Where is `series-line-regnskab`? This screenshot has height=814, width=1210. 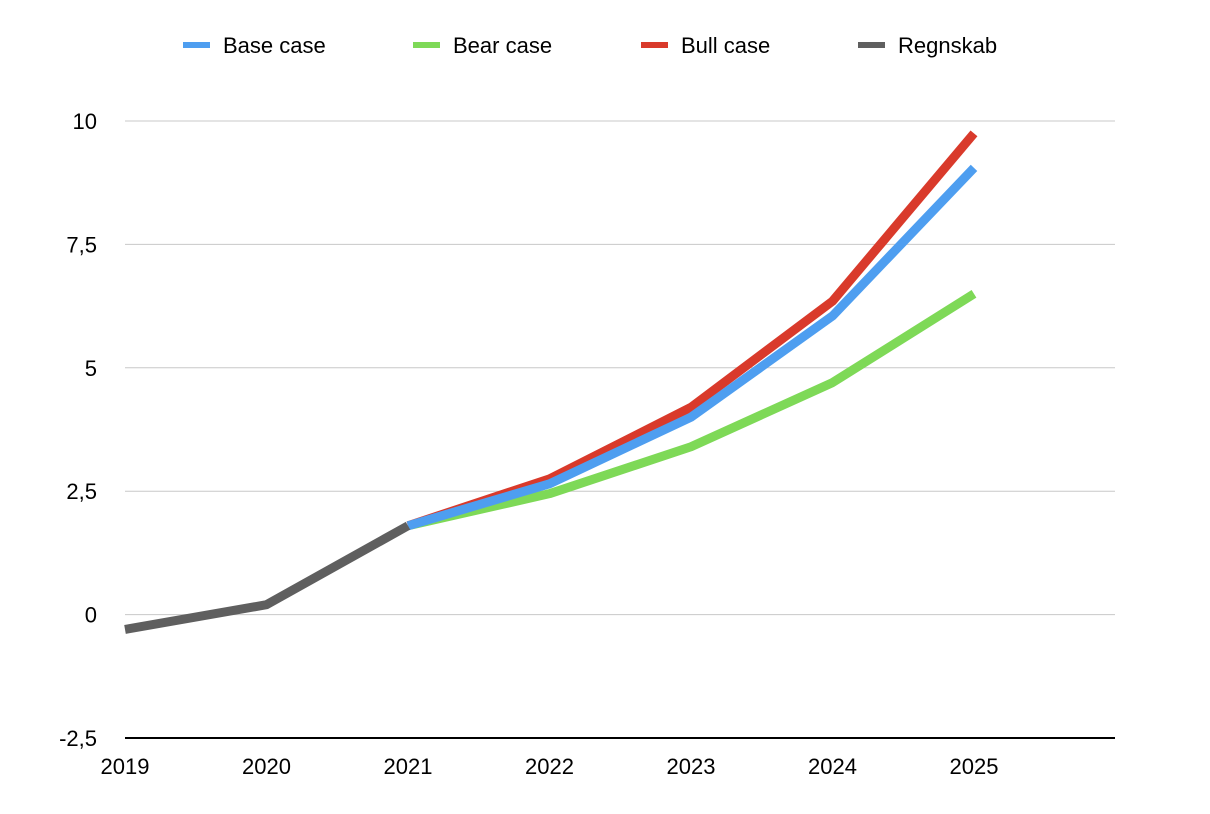 series-line-regnskab is located at coordinates (267, 577).